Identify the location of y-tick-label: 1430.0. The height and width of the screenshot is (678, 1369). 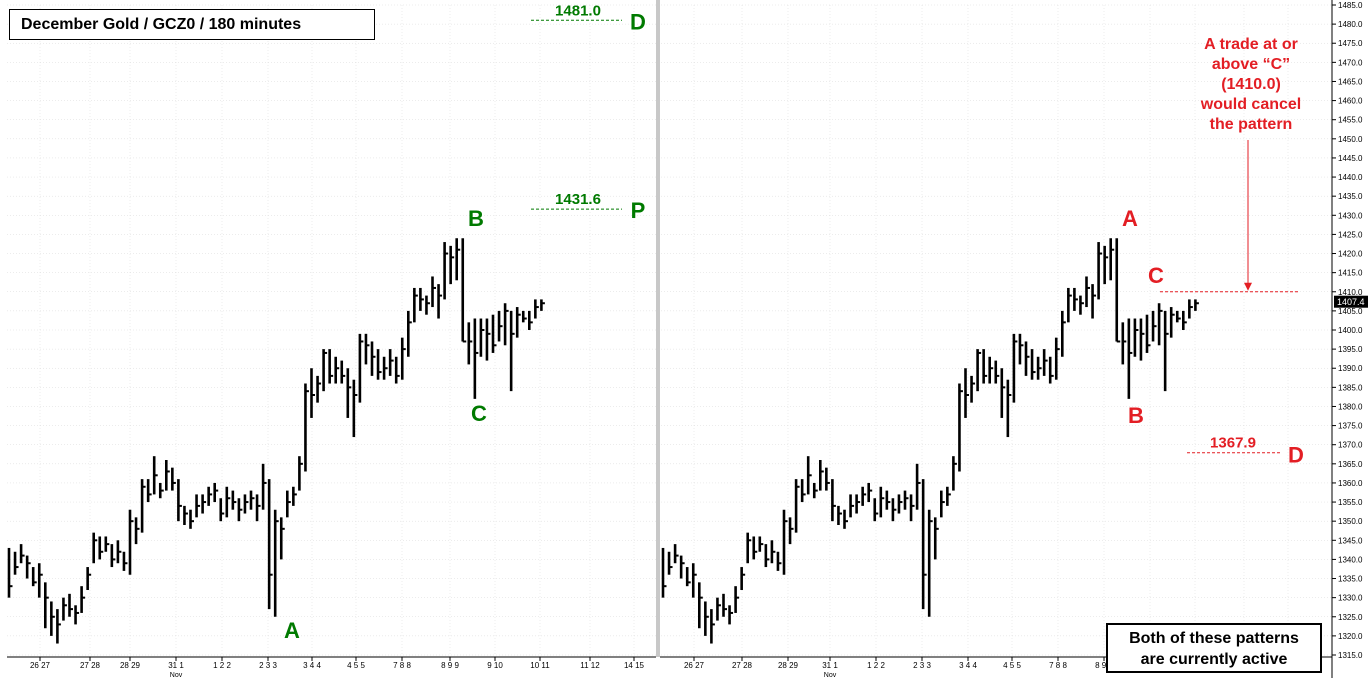
(1350, 215).